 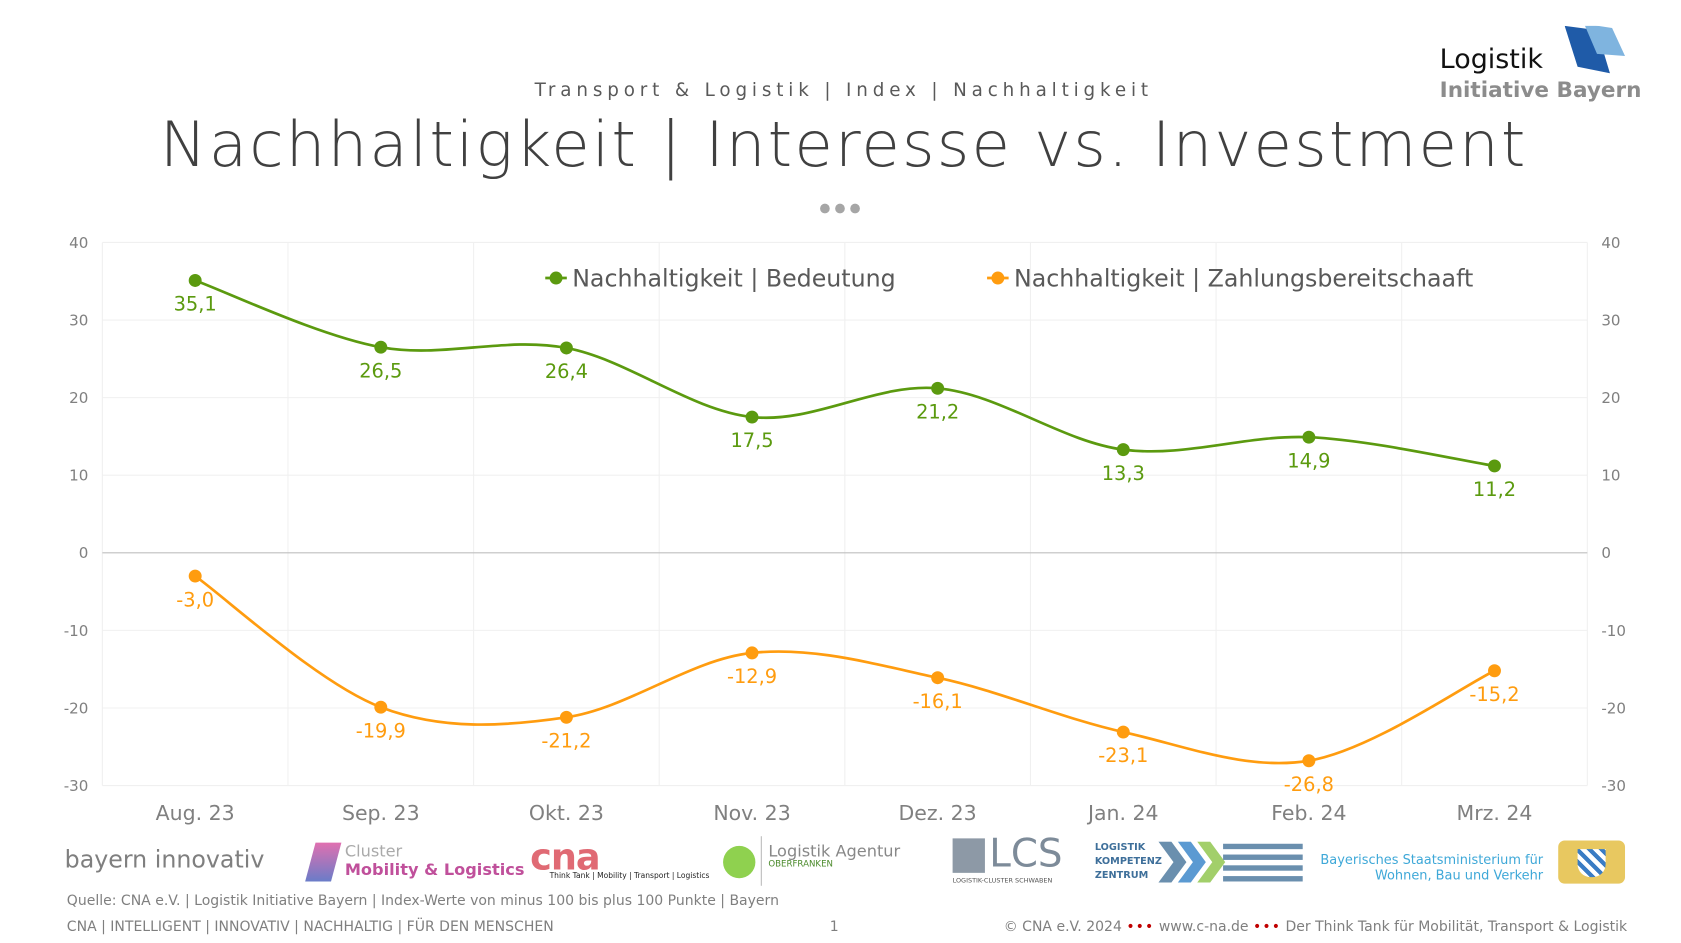 I want to click on data-label: 14,9, so click(x=1308, y=460).